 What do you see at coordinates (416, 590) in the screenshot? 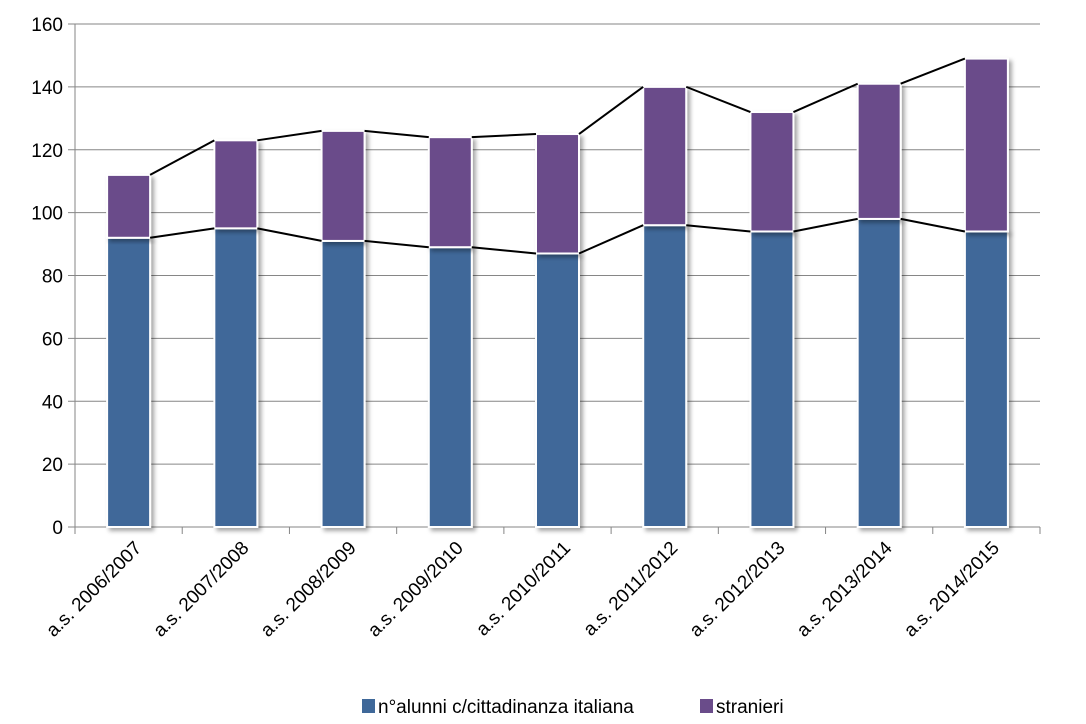
I see `x-tick-label: a.s. 2009/2010` at bounding box center [416, 590].